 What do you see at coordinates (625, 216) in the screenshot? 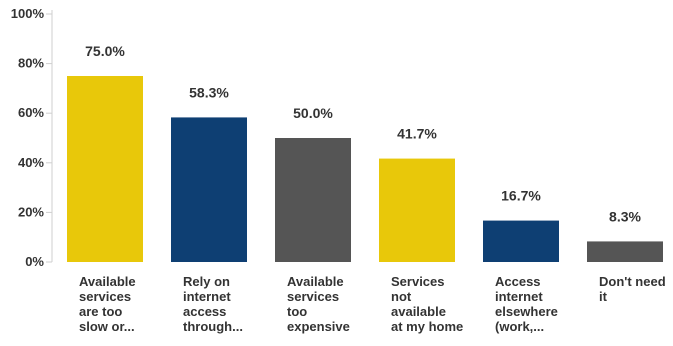
I see `data-label: 8.3%` at bounding box center [625, 216].